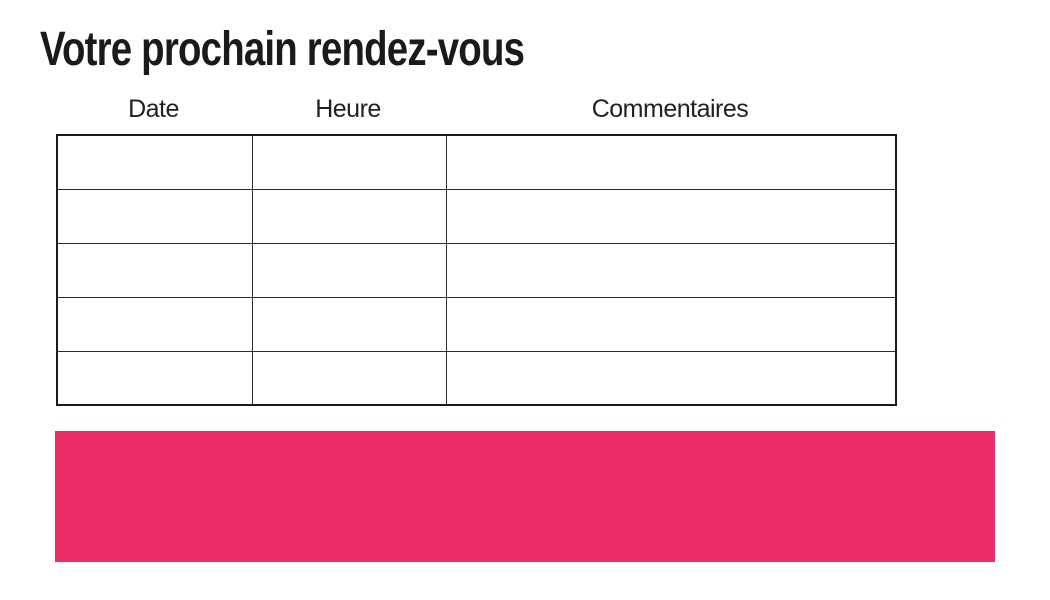 The width and height of the screenshot is (1050, 600). Describe the element at coordinates (153, 108) in the screenshot. I see `column-header-date: Date` at that location.